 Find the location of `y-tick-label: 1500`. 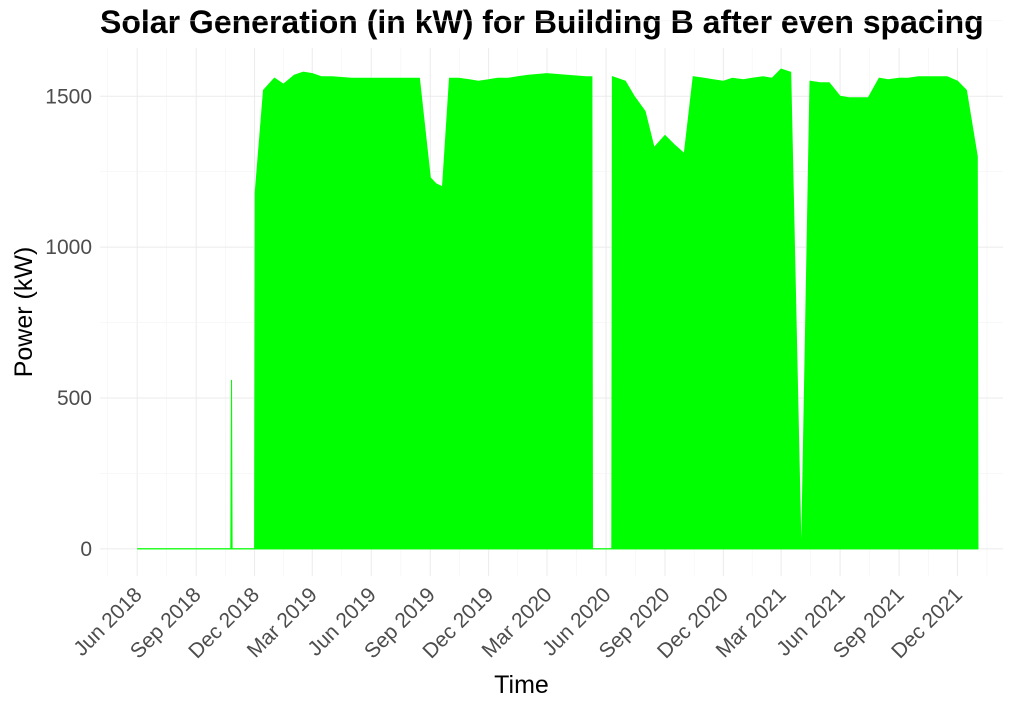

y-tick-label: 1500 is located at coordinates (68, 96).